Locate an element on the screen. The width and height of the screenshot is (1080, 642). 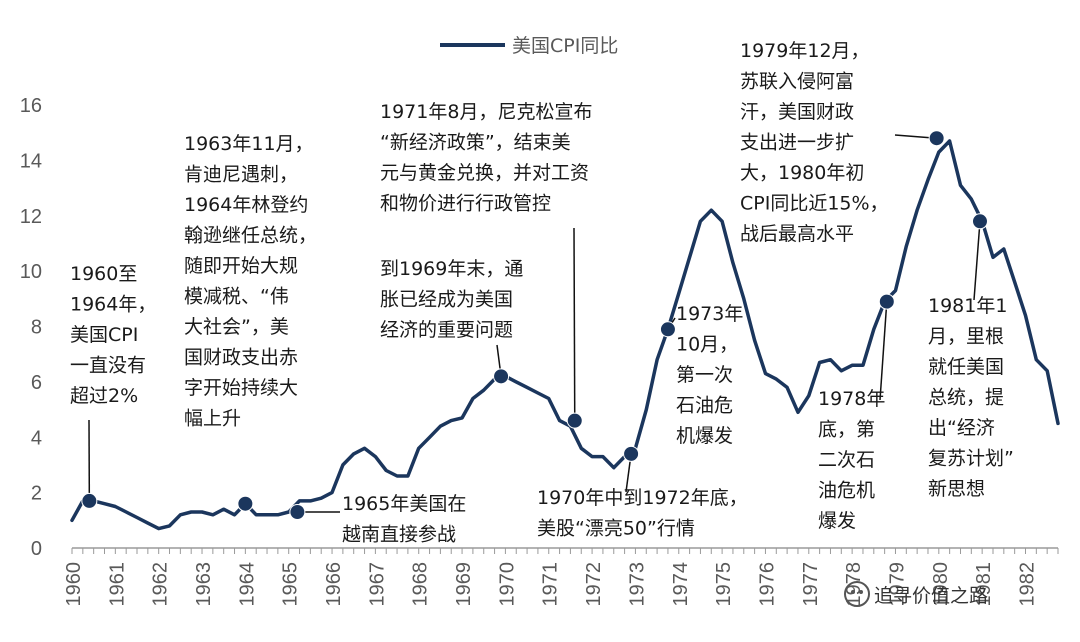
x-tick-label: 1981 is located at coordinates (984, 584).